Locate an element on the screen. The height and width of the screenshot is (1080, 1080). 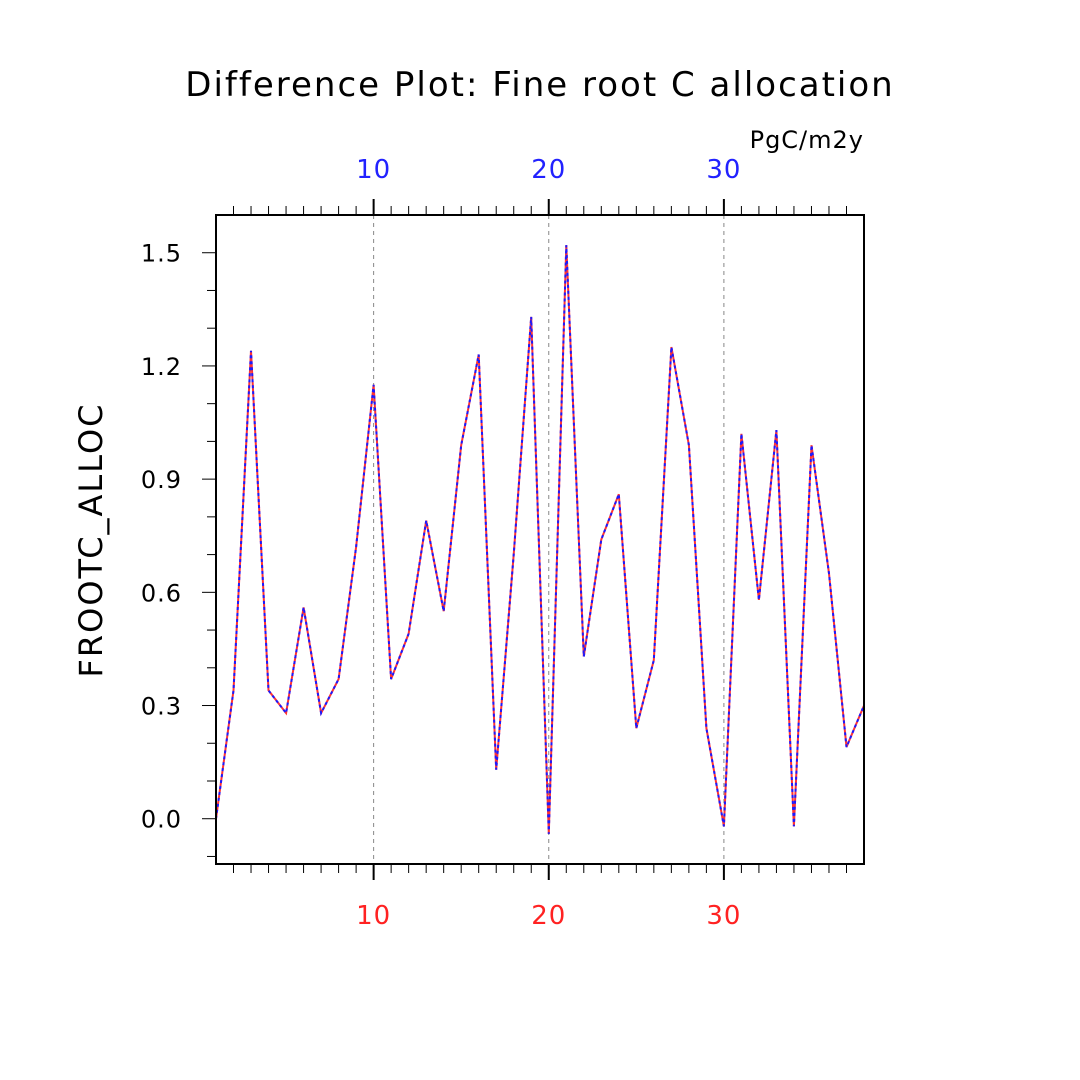
y-tick-label: 0.9 is located at coordinates (161, 480).